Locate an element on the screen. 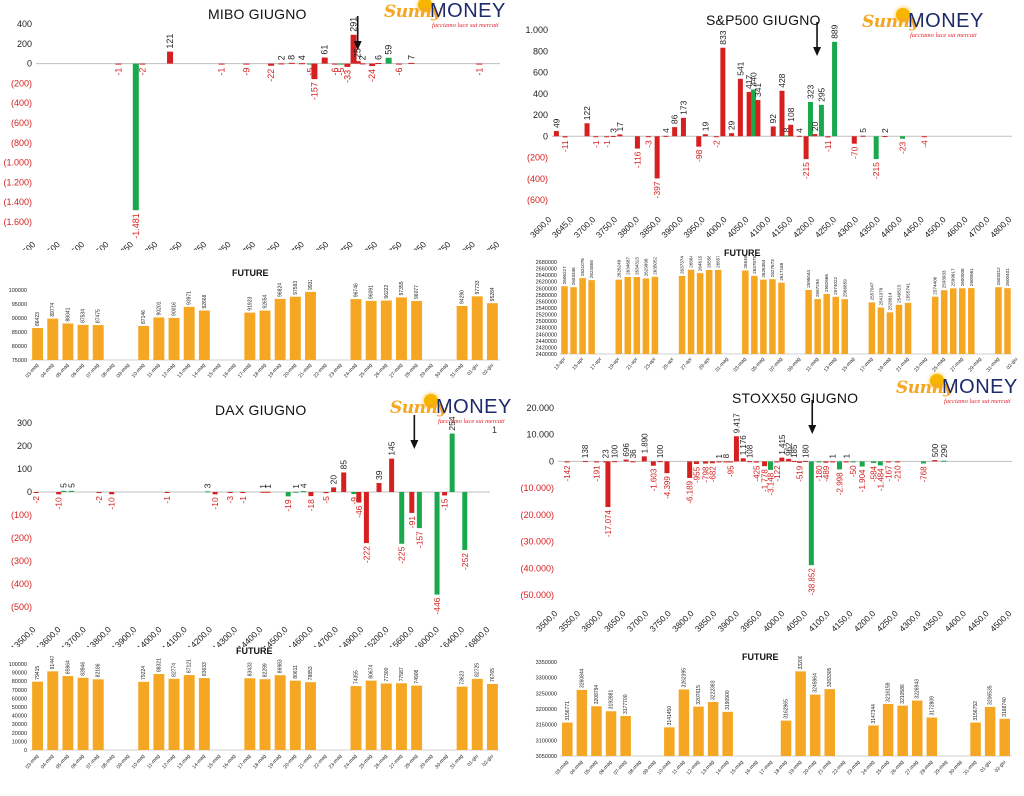  future-data-label: 88041 is located at coordinates (68, 314).